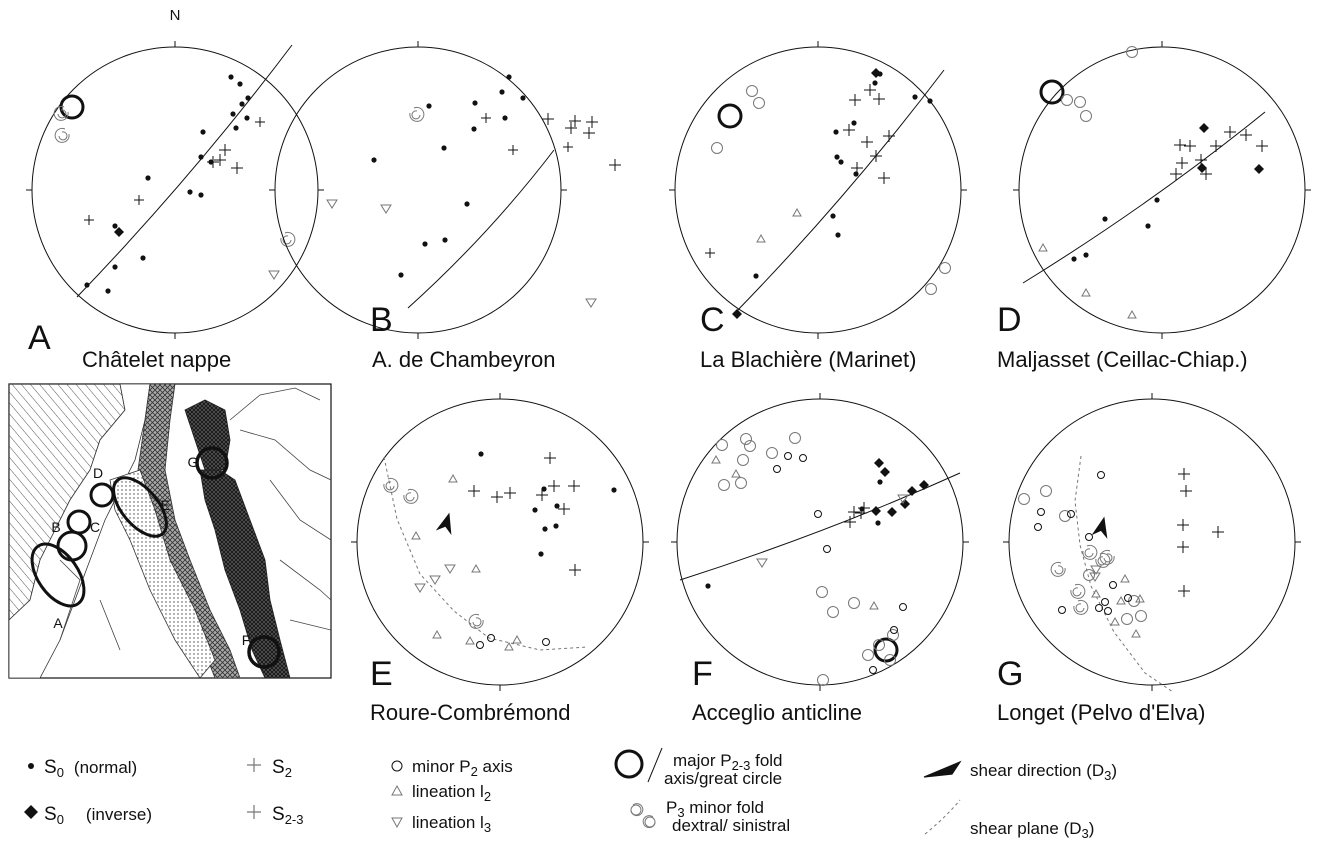 This screenshot has height=845, width=1344. I want to click on legend-shear-plane-symbol, so click(942, 817).